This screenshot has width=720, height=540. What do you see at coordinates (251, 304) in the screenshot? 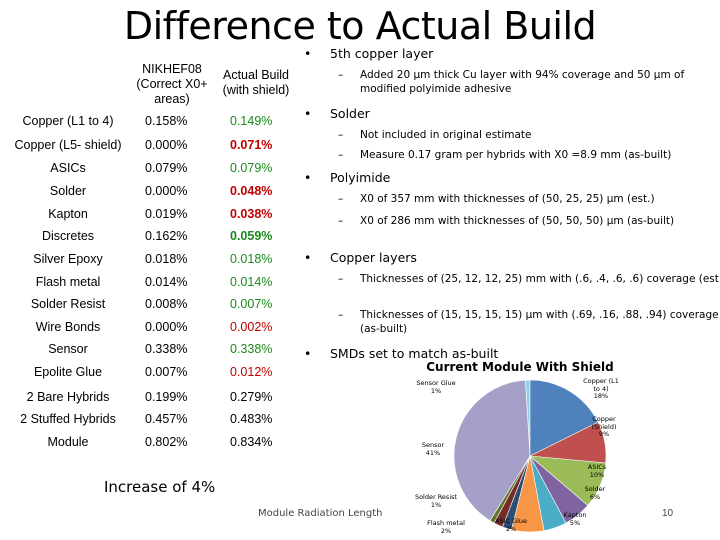
I see `row-value-actual: 0.007%` at bounding box center [251, 304].